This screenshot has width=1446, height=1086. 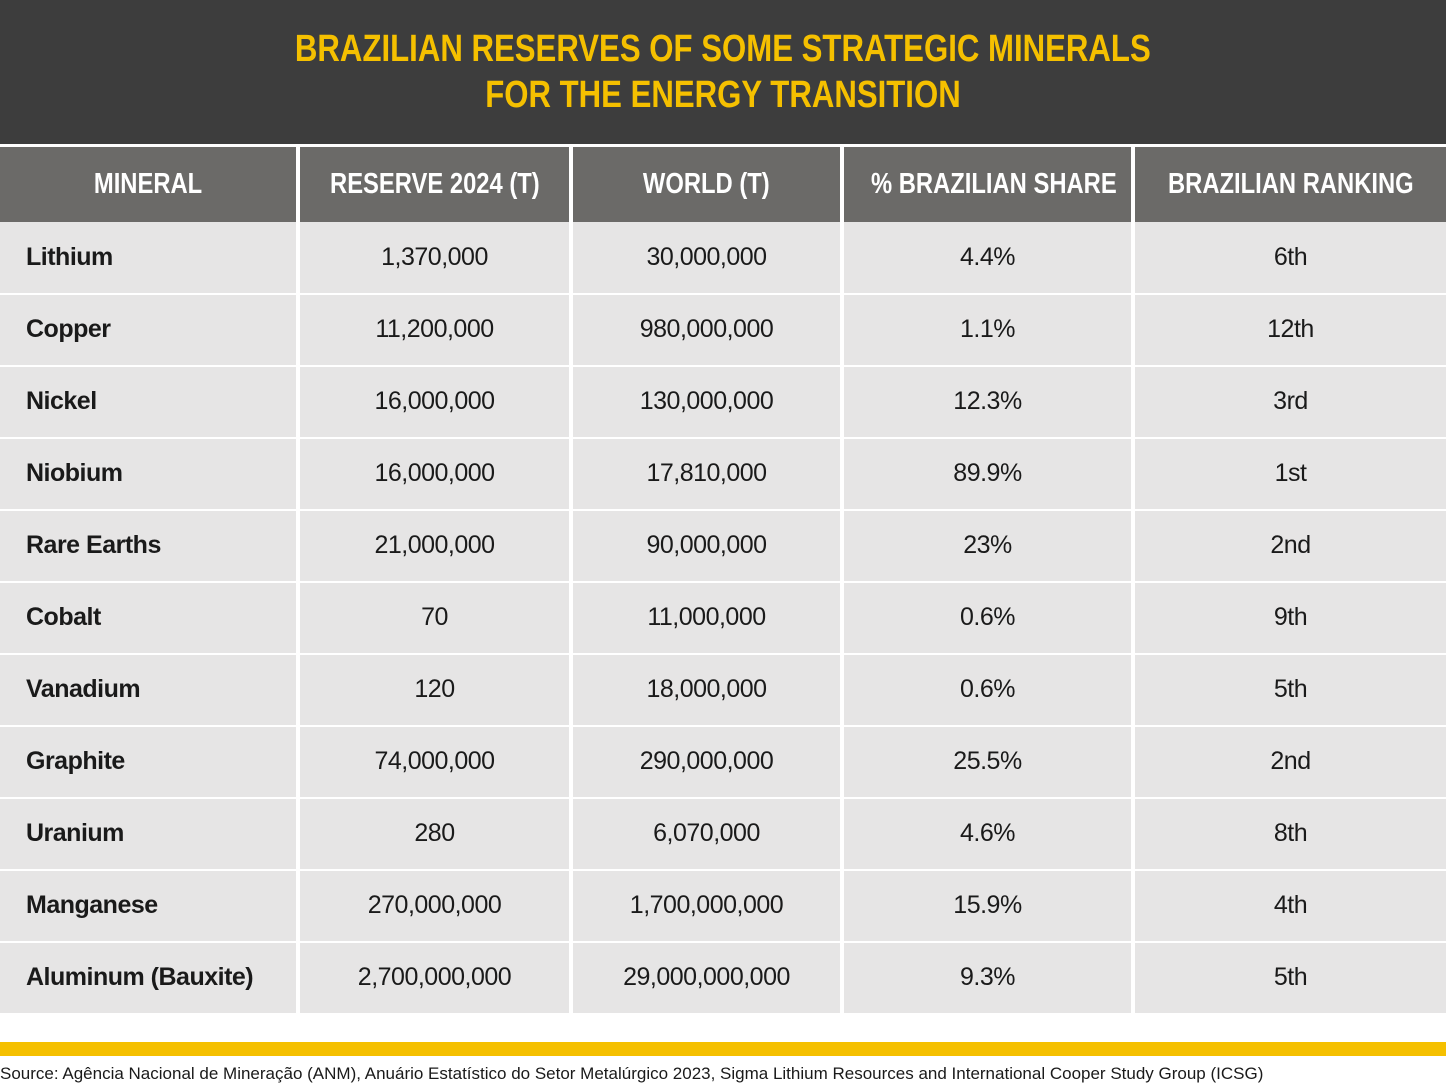 What do you see at coordinates (723, 95) in the screenshot?
I see `page-title-line-2: FOR THE ENERGY TRANSITION` at bounding box center [723, 95].